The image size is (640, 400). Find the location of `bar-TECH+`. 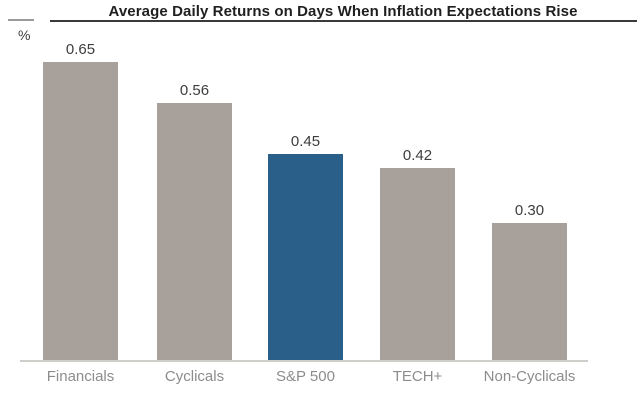

bar-TECH+ is located at coordinates (417, 264).